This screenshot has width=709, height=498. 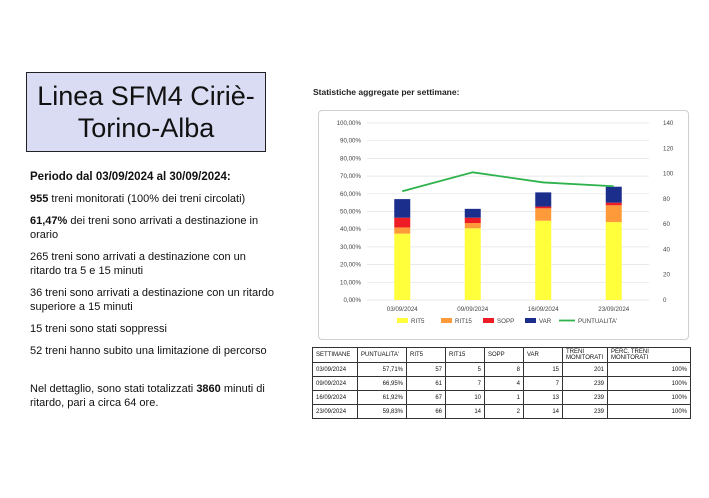 I want to click on y-right-tick-label: 100, so click(x=668, y=174).